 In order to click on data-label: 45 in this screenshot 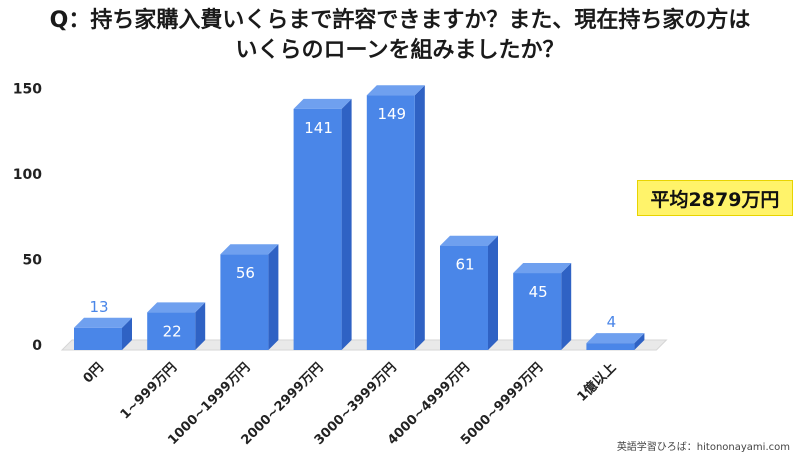, I will do `click(538, 292)`.